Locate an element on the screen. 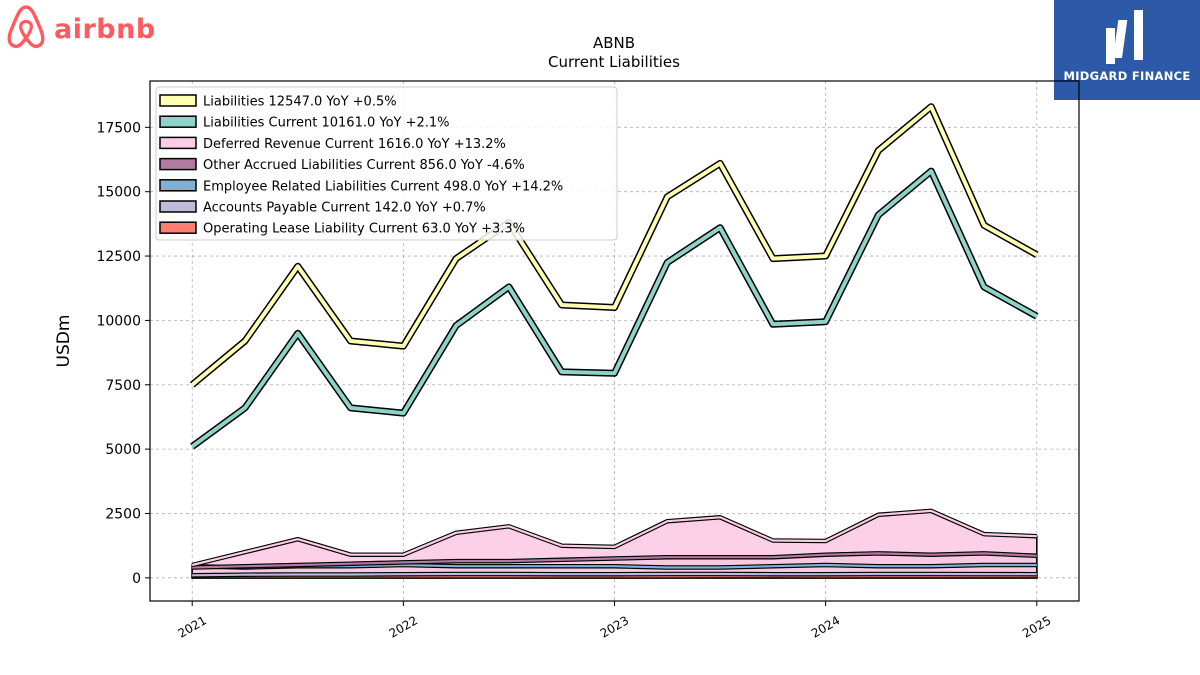 The width and height of the screenshot is (1200, 675). x-tick-label: 2022 is located at coordinates (403, 626).